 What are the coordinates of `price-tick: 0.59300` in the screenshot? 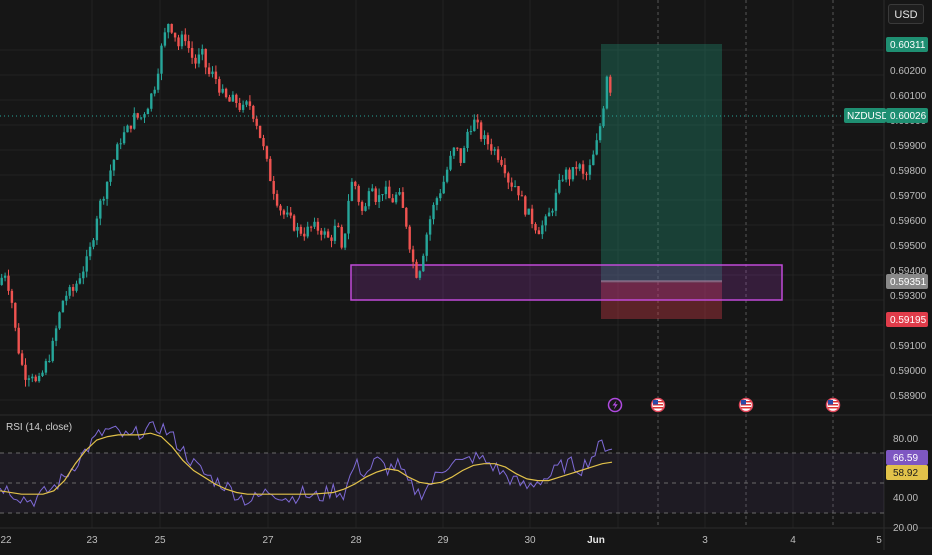 It's located at (908, 296).